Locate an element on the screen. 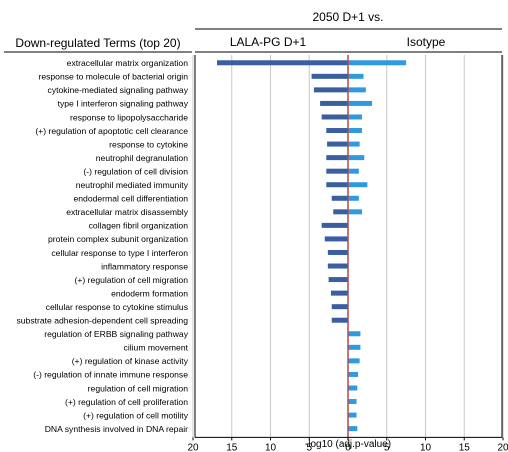 The image size is (508, 452). category-label: cellular response to cytokine stimulus is located at coordinates (117, 307).